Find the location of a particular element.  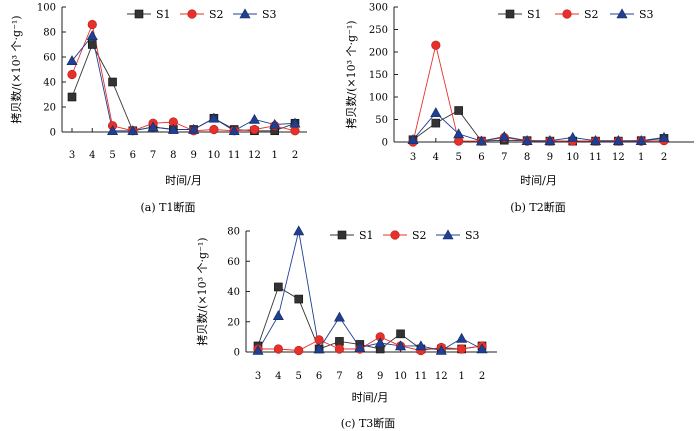

panel-t1-x-tick-label: 8 is located at coordinates (173, 155).